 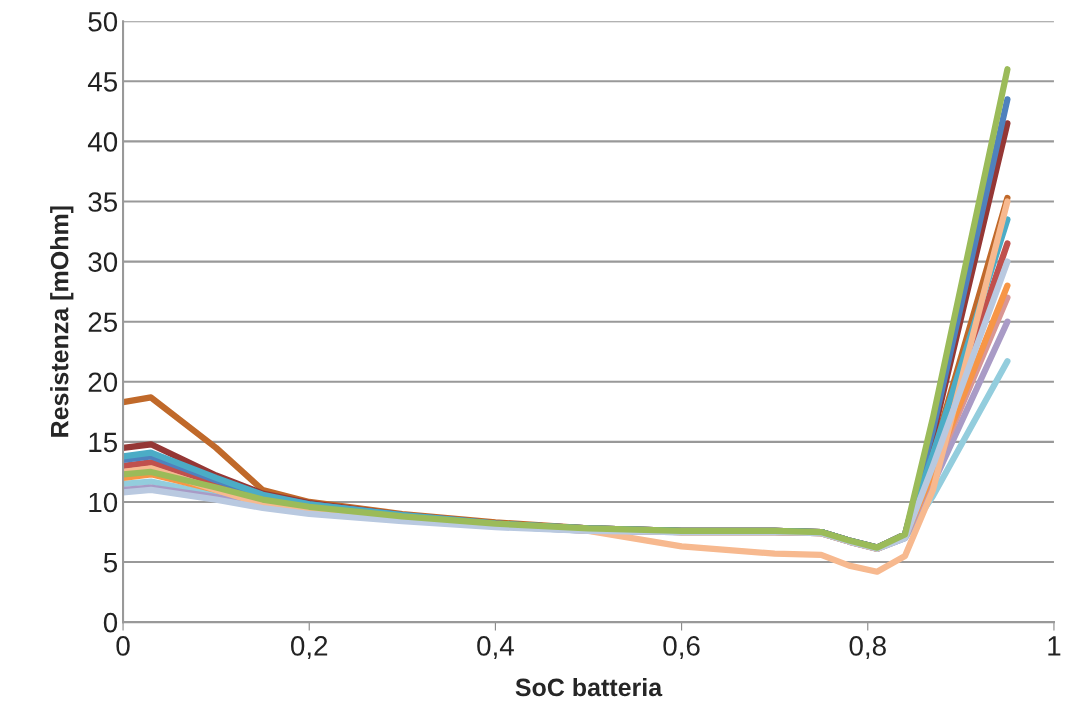 I want to click on y-tick-label: 15, so click(x=103, y=442).